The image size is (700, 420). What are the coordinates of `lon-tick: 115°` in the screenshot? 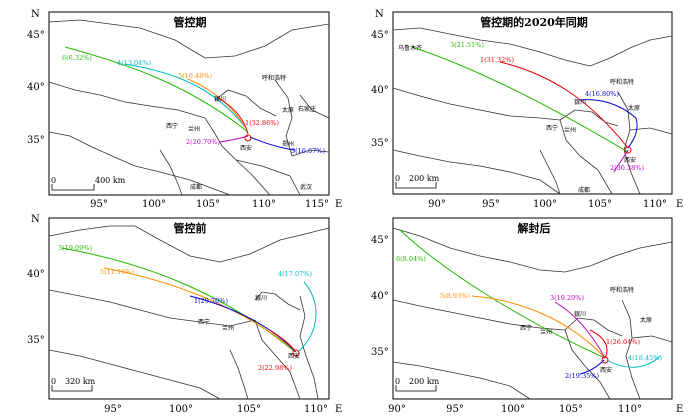 It's located at (317, 204).